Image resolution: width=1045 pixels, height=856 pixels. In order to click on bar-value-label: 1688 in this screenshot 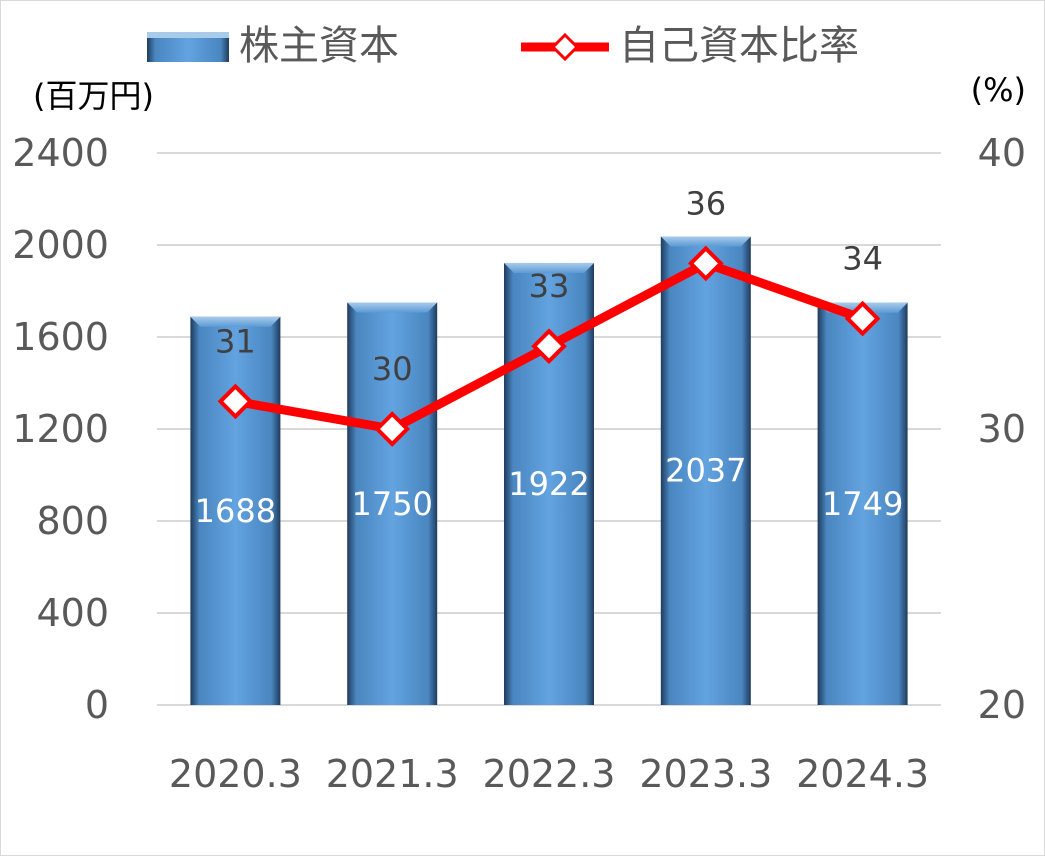, I will do `click(235, 511)`.